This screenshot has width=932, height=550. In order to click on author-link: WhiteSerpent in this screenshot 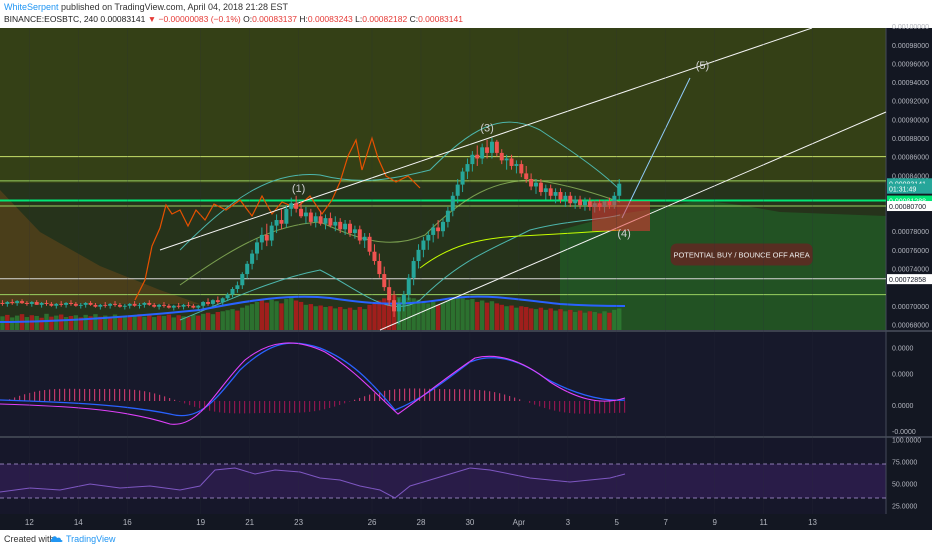, I will do `click(31, 7)`.